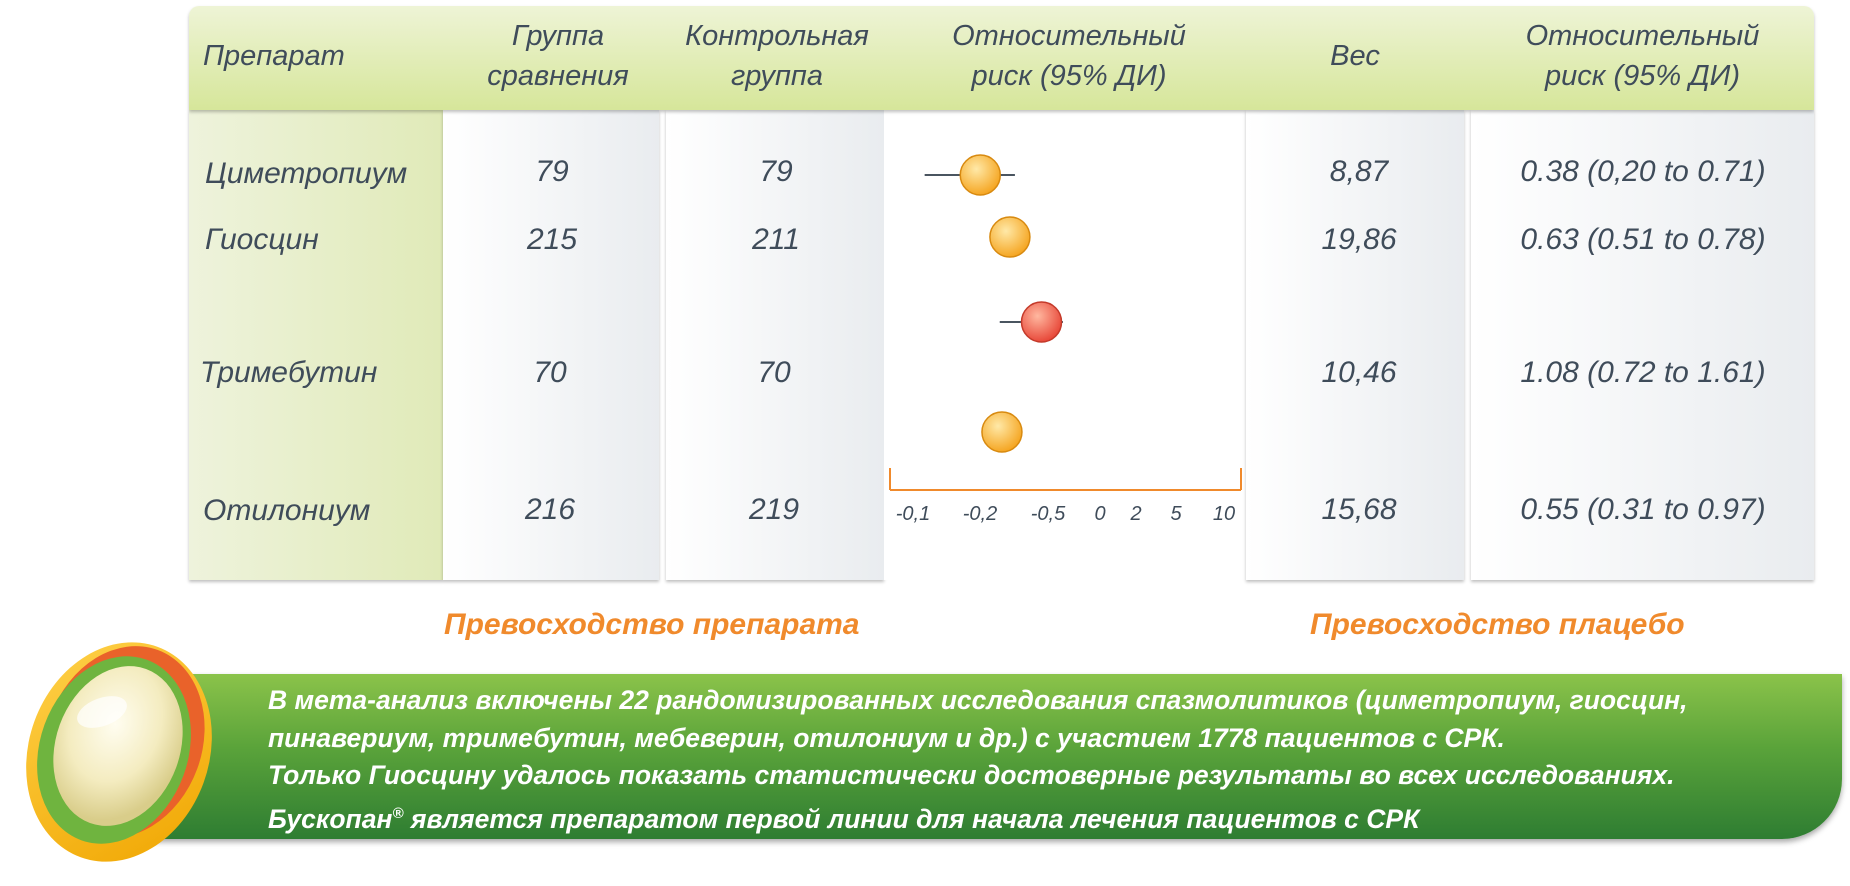 The height and width of the screenshot is (886, 1850). Describe the element at coordinates (1355, 345) in the screenshot. I see `weight-column-bg` at that location.